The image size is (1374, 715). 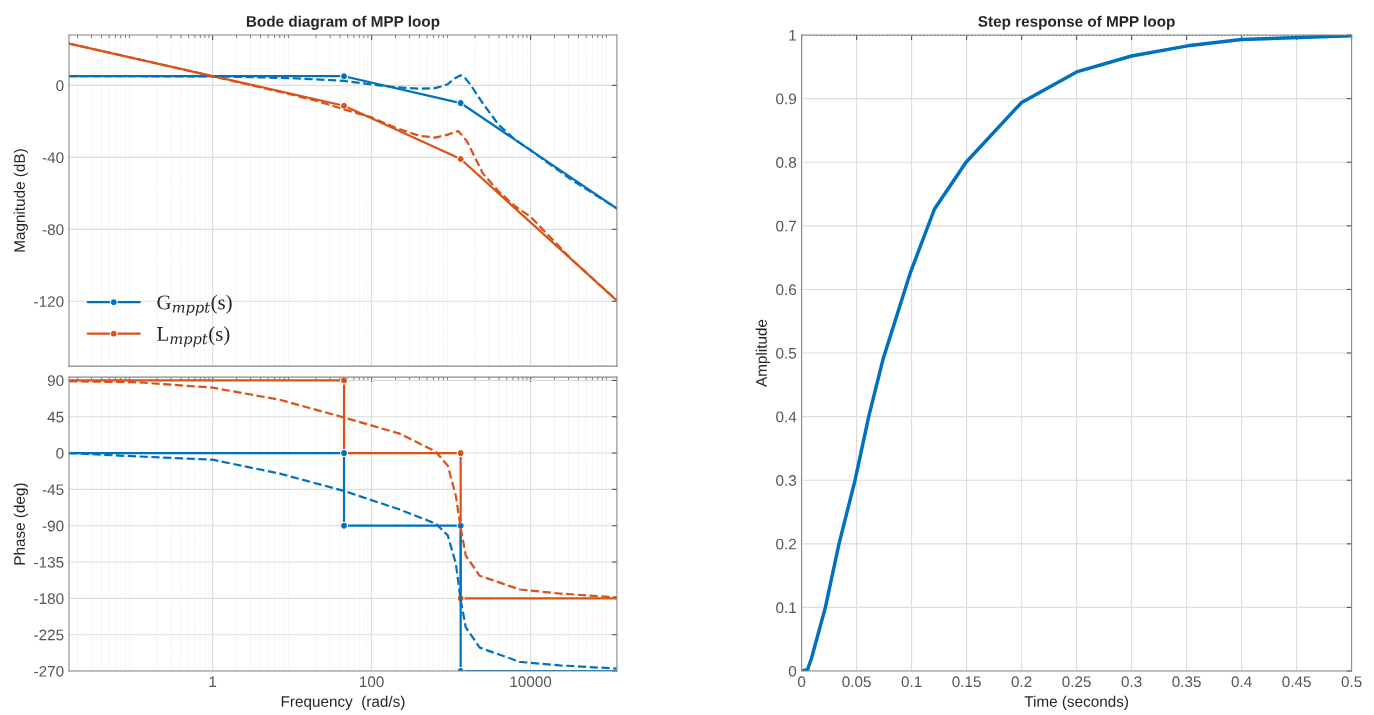 I want to click on x-tick-label: 0.4, so click(x=1241, y=682).